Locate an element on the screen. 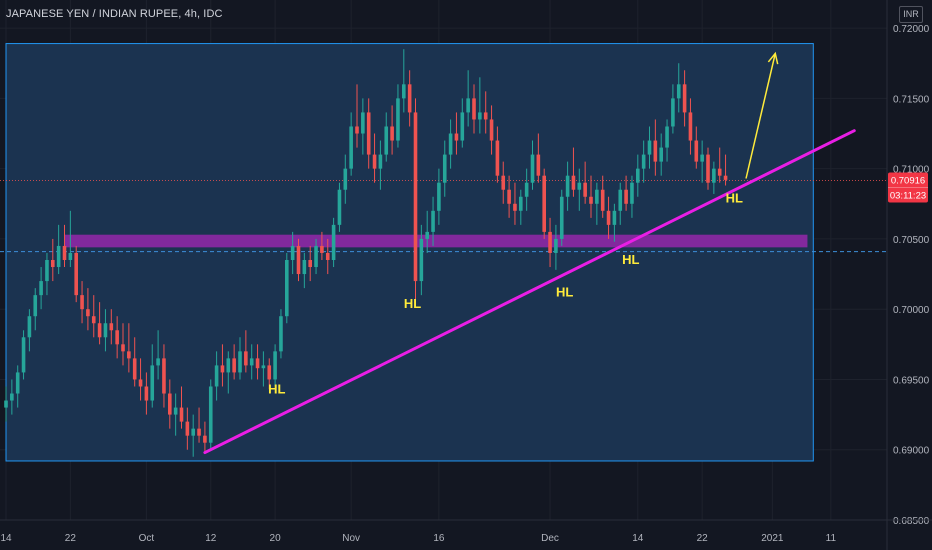 This screenshot has width=932, height=550. countdown-label: 03:11:23 is located at coordinates (908, 195).